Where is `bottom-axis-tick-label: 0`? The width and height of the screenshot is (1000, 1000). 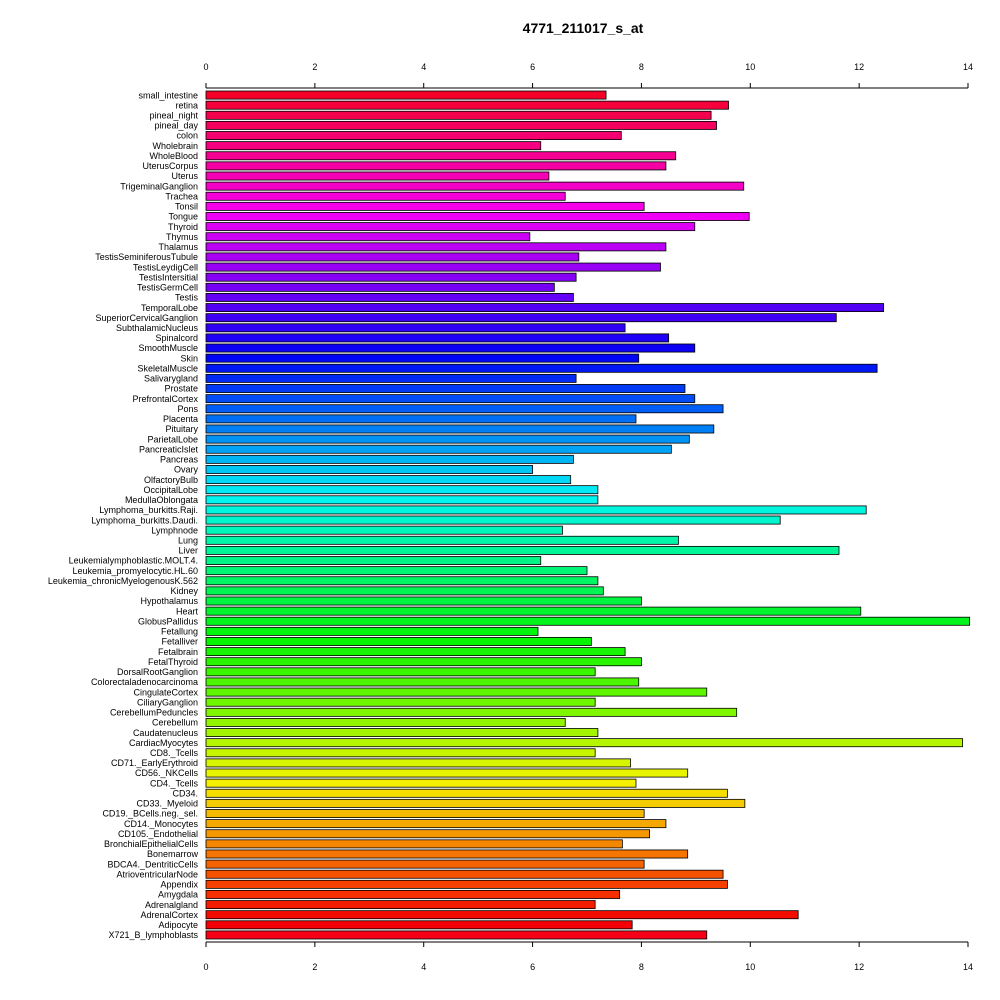 bottom-axis-tick-label: 0 is located at coordinates (205, 967).